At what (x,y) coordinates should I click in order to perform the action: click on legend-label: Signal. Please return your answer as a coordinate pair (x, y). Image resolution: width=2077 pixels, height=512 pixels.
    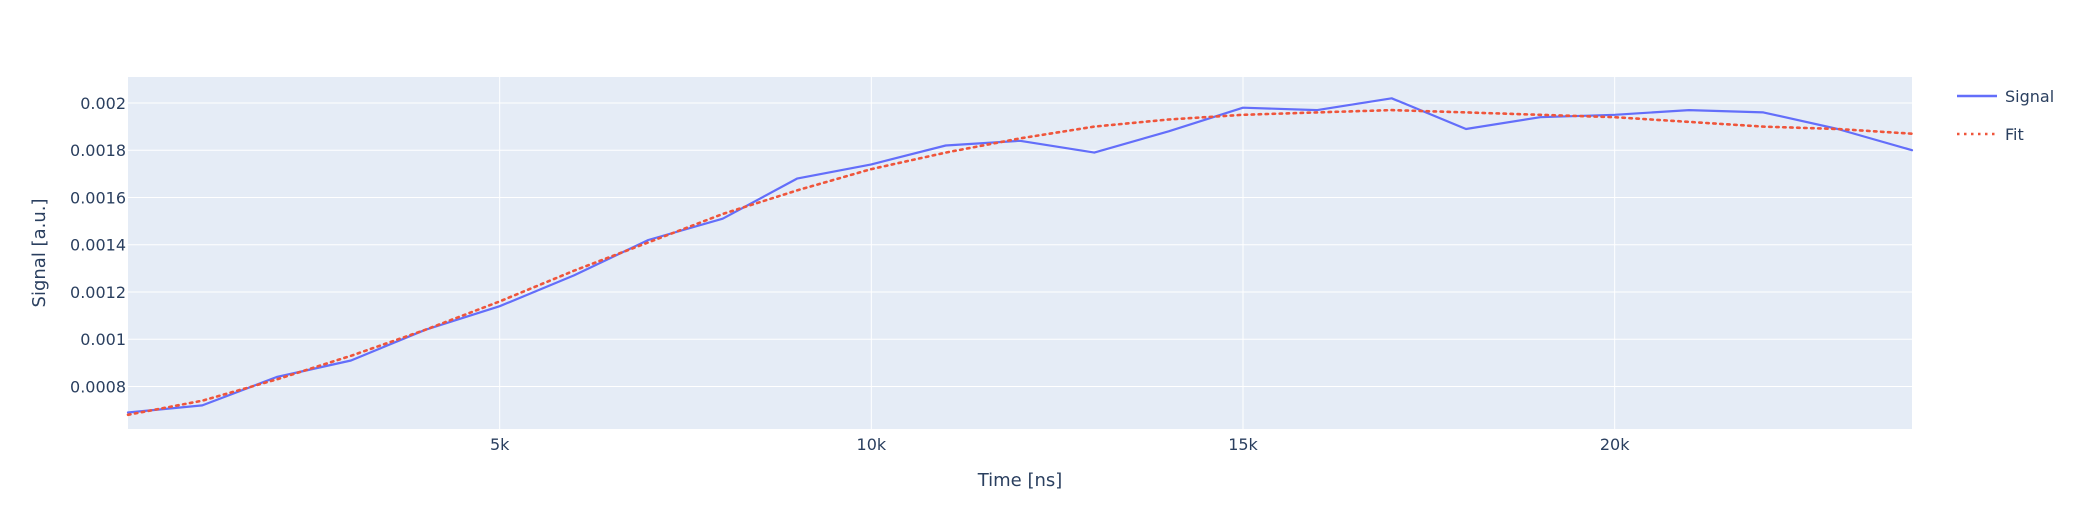
    Looking at the image, I should click on (2029, 96).